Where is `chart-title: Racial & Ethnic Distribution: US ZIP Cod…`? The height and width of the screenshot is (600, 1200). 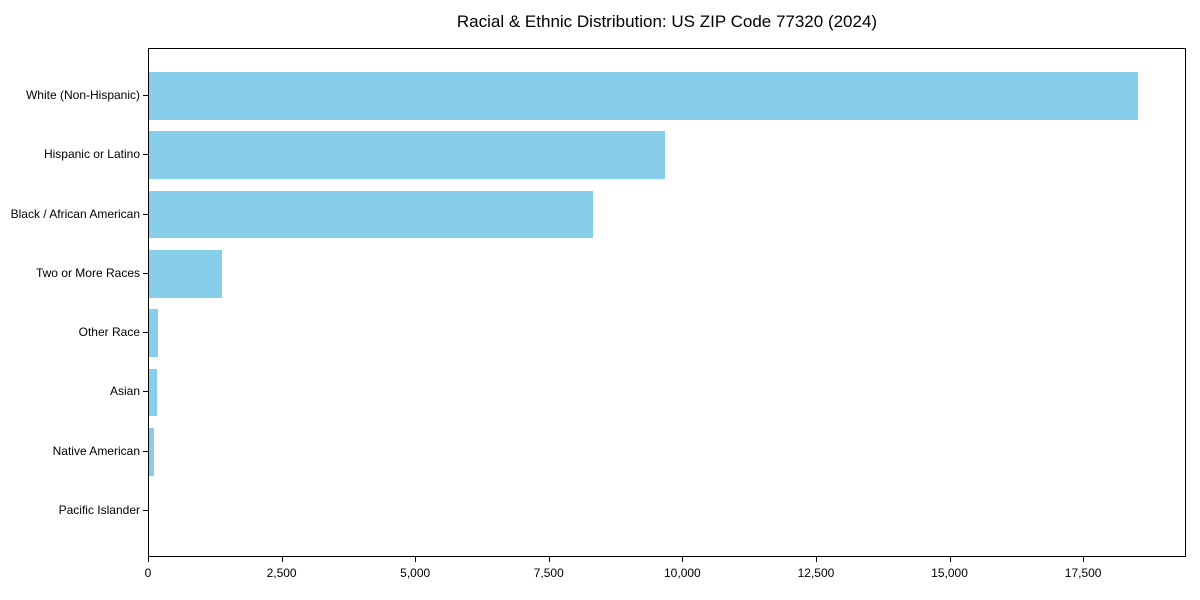 chart-title: Racial & Ethnic Distribution: US ZIP Cod… is located at coordinates (667, 21).